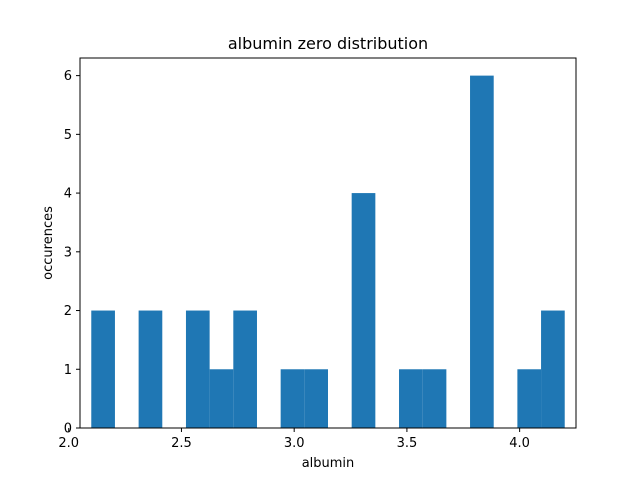 This screenshot has width=640, height=480. I want to click on x-axis-ticks: 2.0 2.5 3.0 3.5 4.0, so click(294, 439).